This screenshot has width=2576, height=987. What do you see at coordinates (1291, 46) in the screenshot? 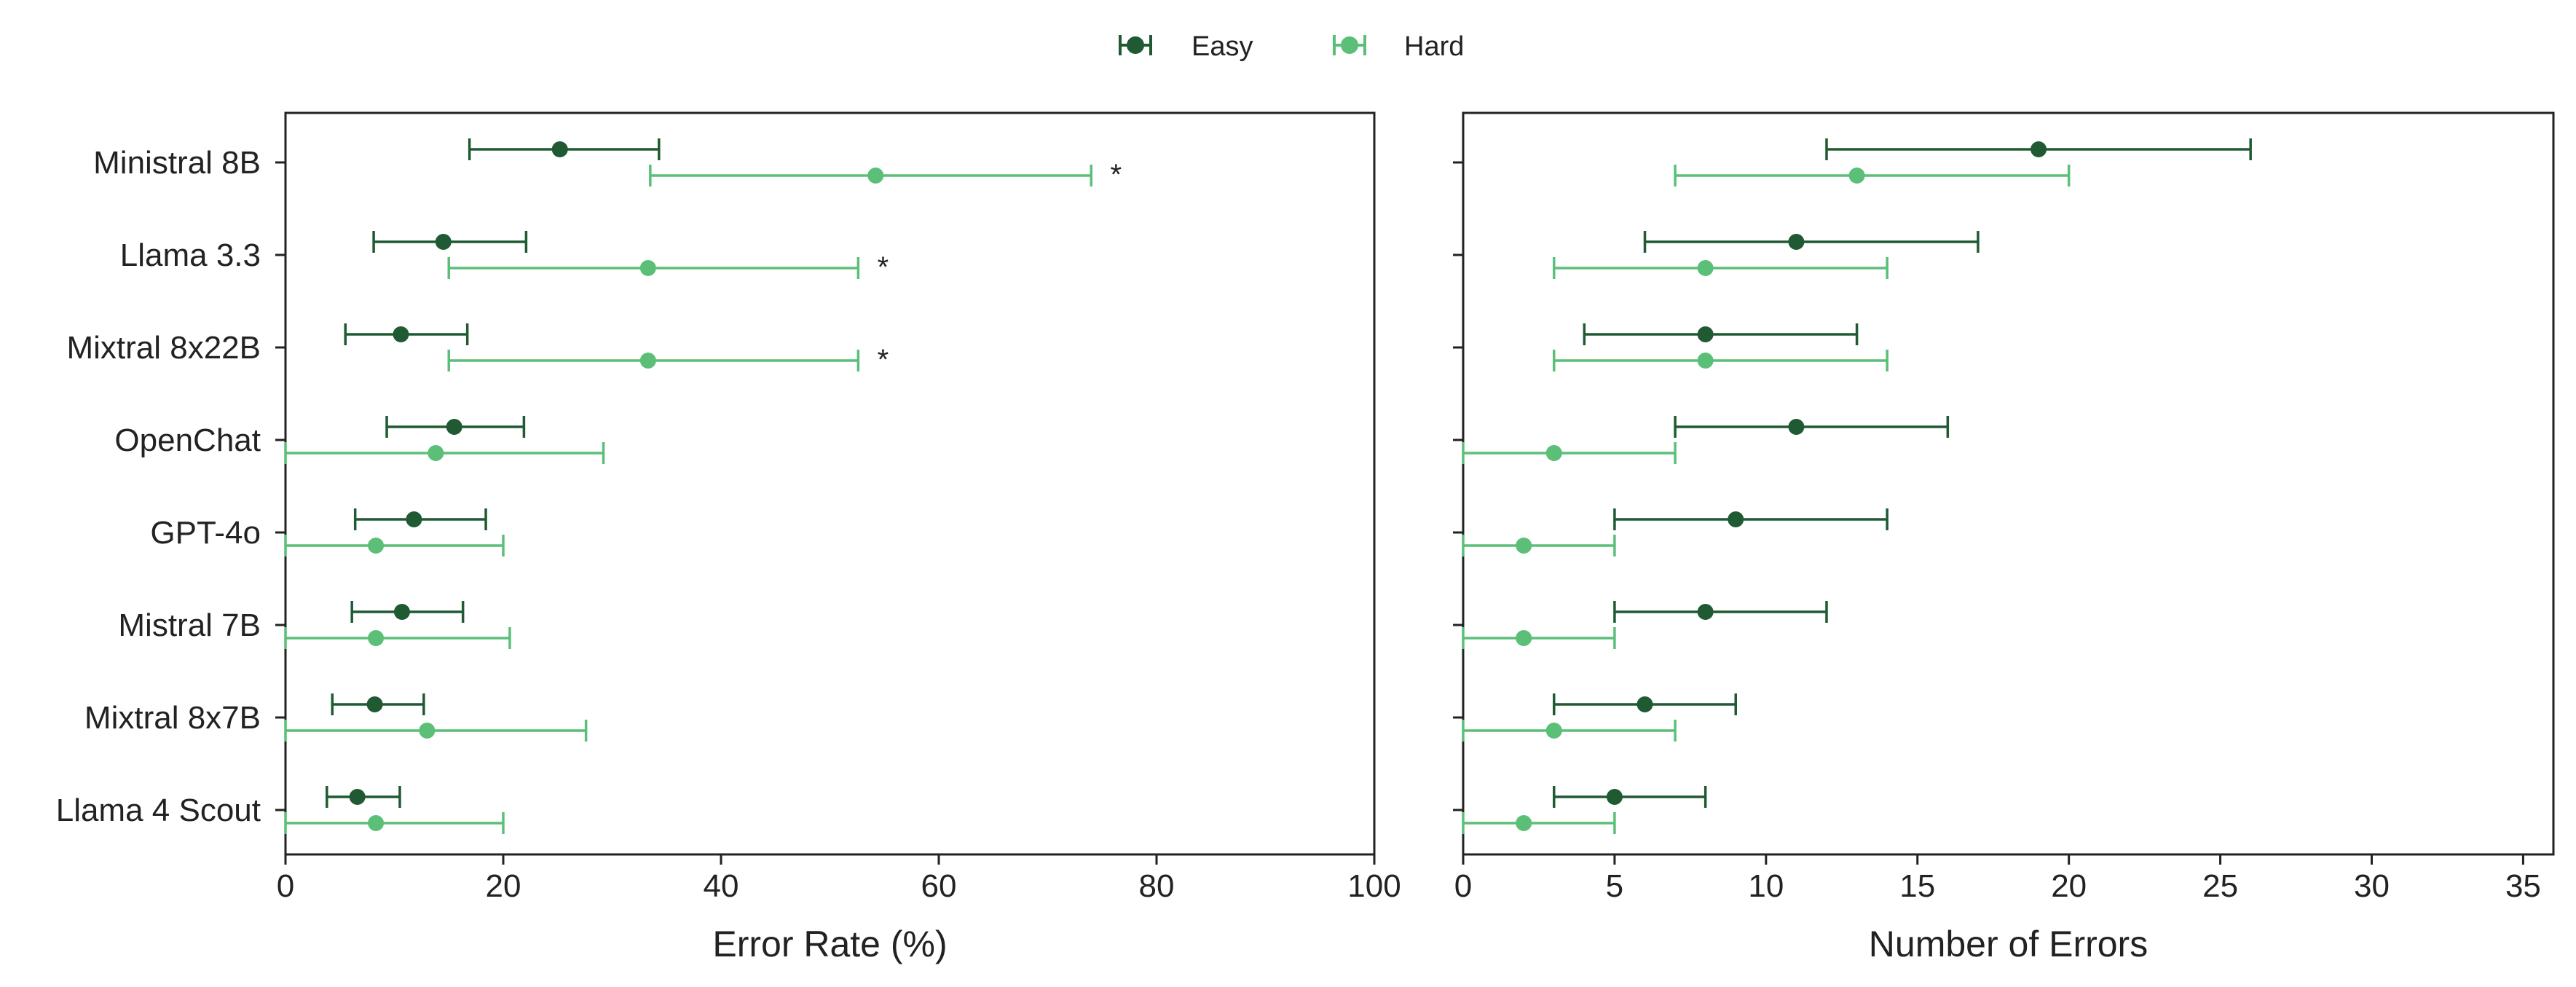
I see `legend: Easy Hard` at bounding box center [1291, 46].